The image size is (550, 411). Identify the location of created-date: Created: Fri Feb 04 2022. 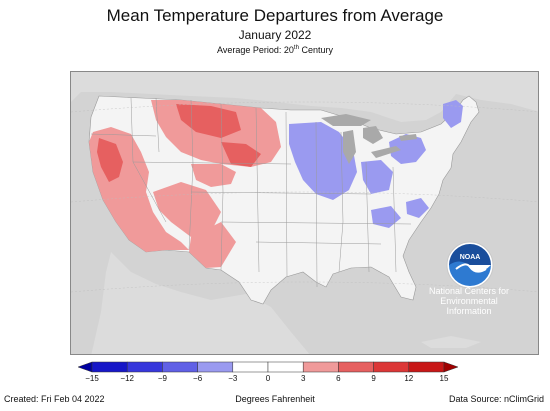
(54, 399).